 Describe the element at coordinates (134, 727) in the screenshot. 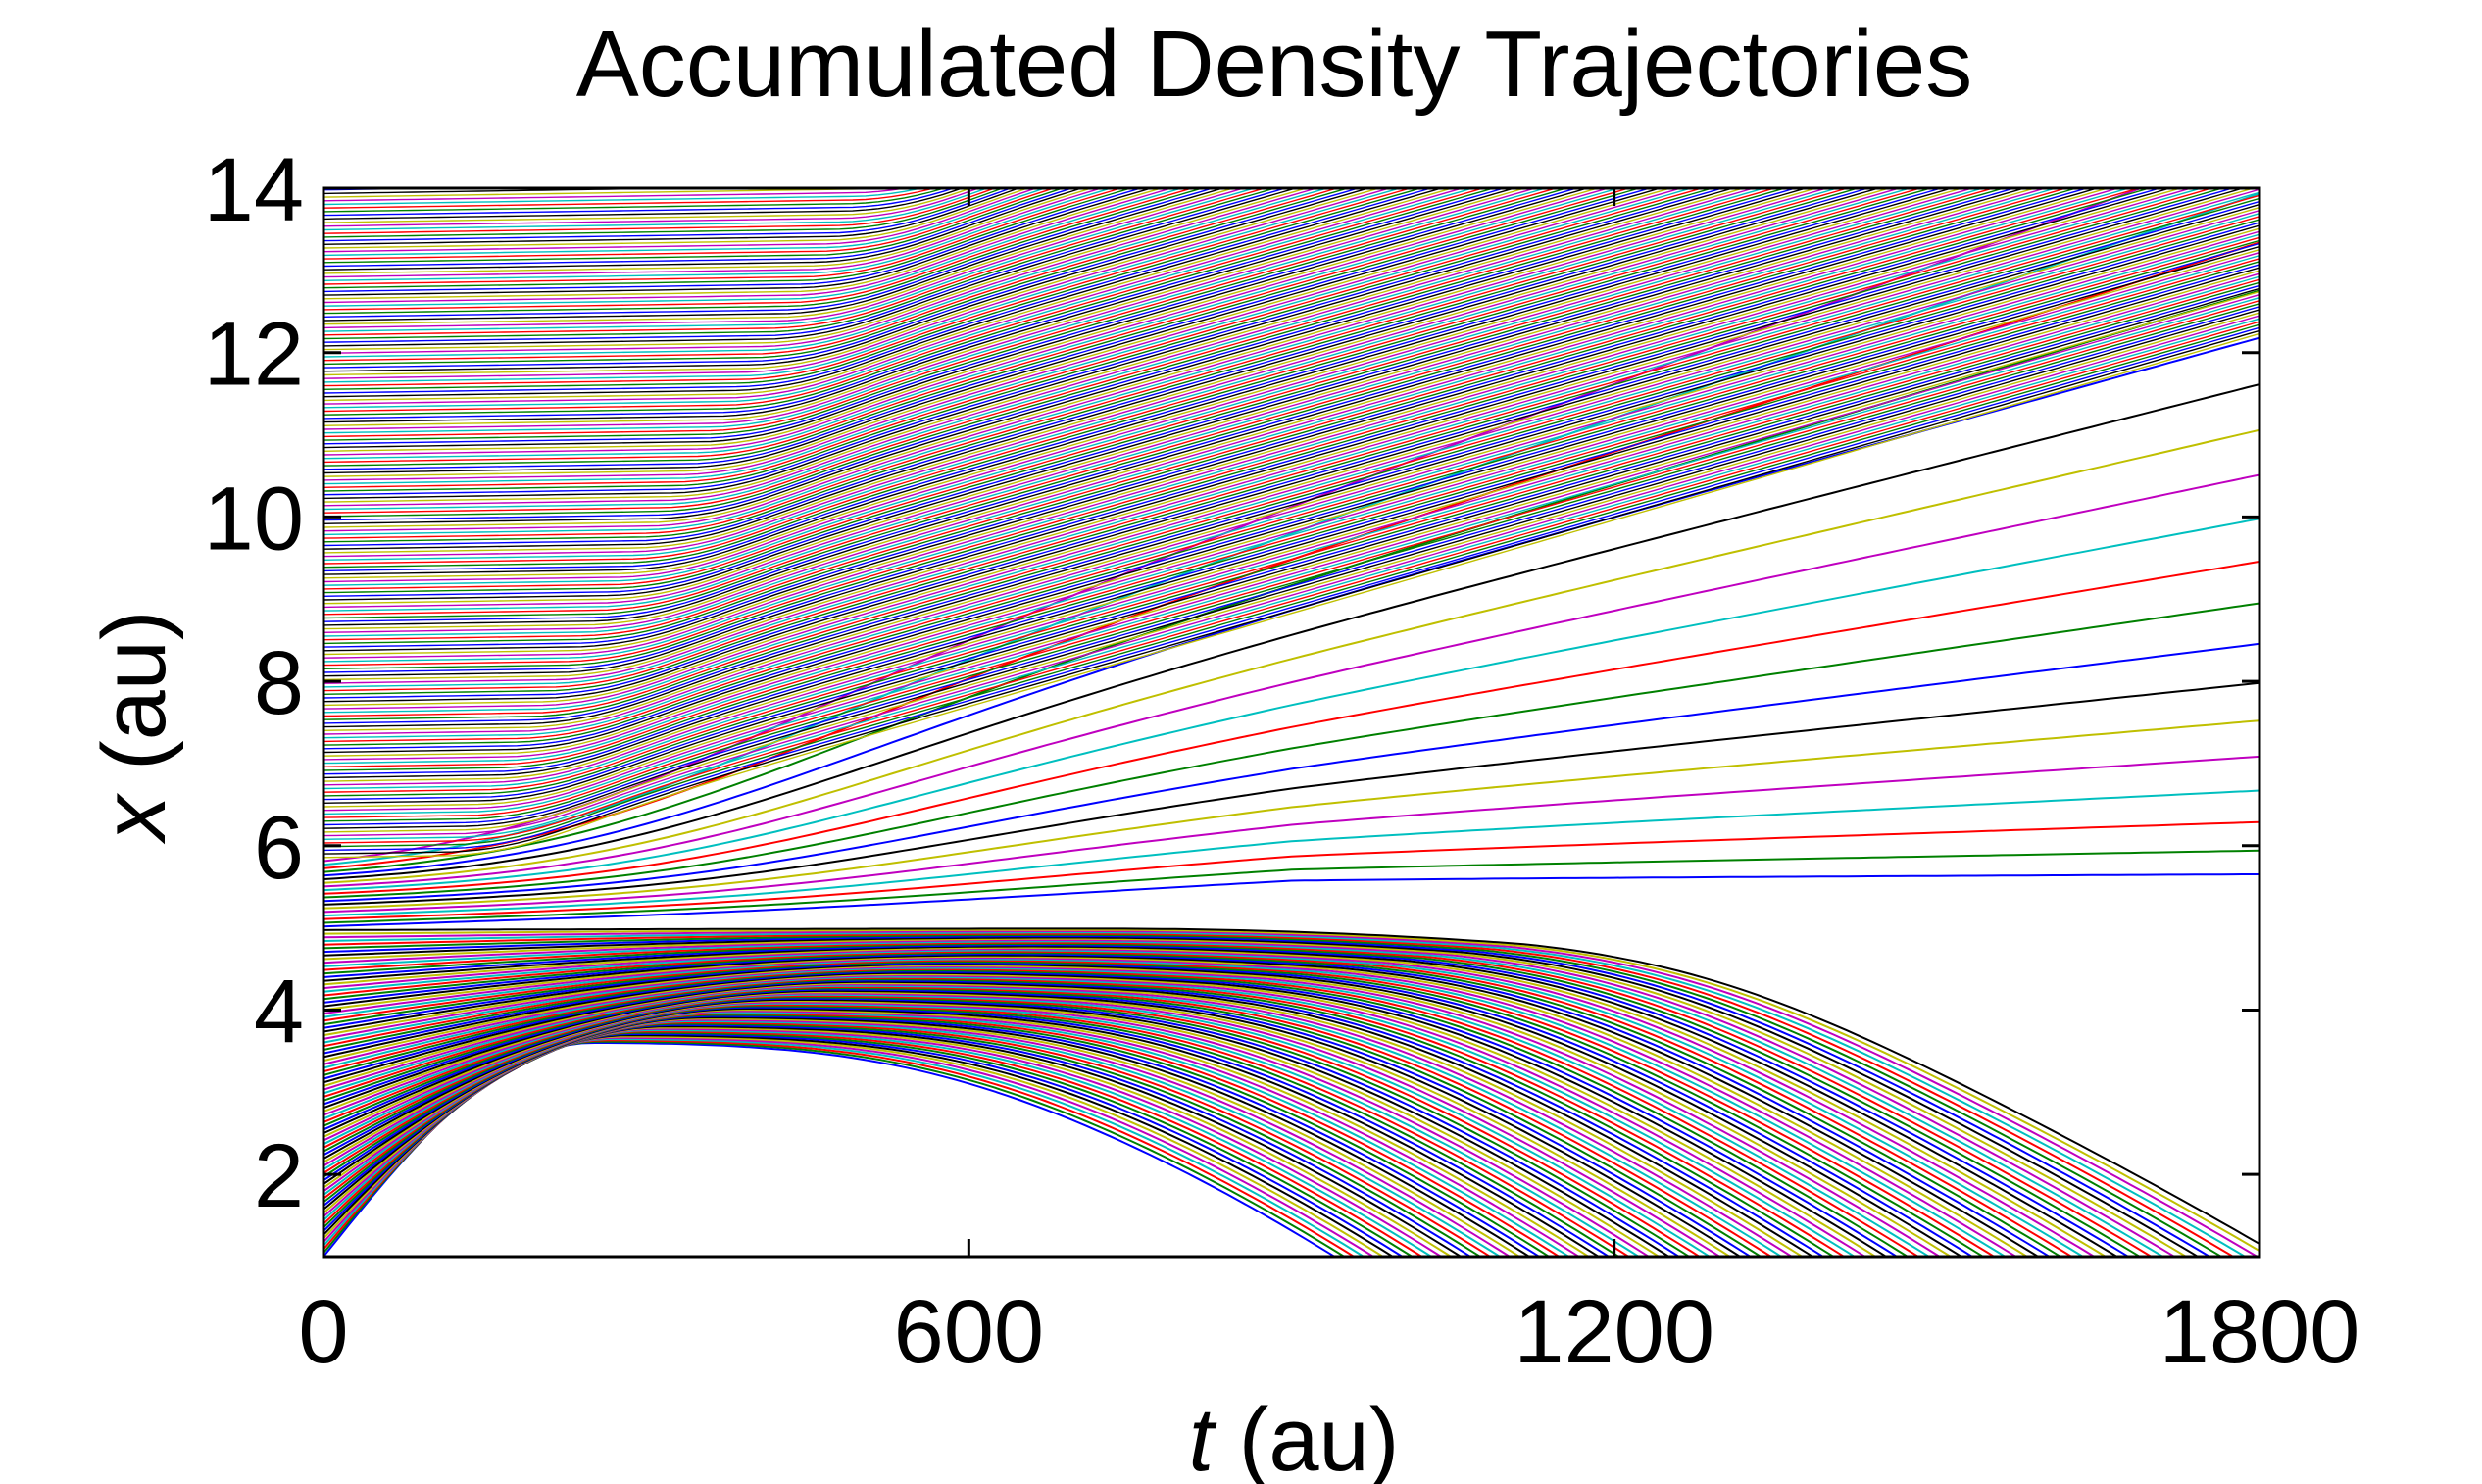

I see `y-axis-label: x (au)` at that location.